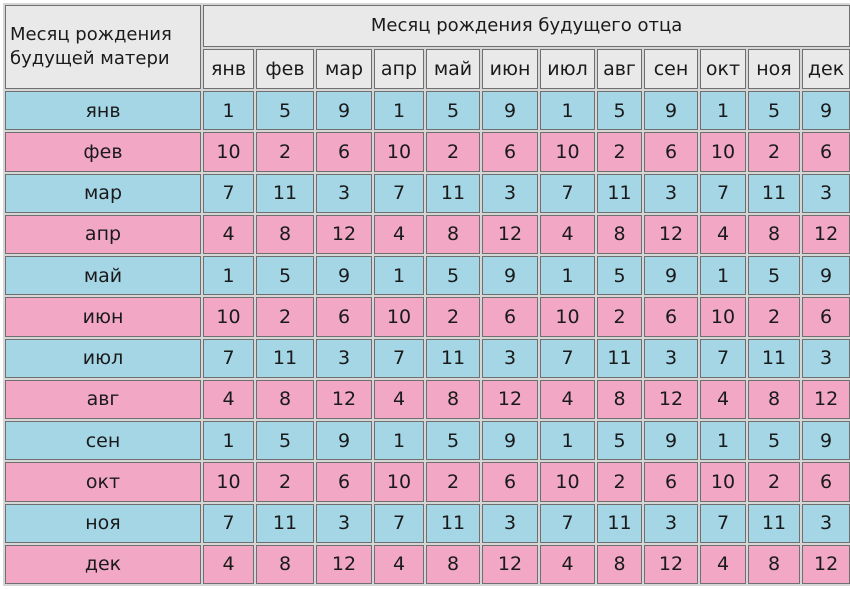  I want to click on father-month-cell: фев, so click(285, 69).